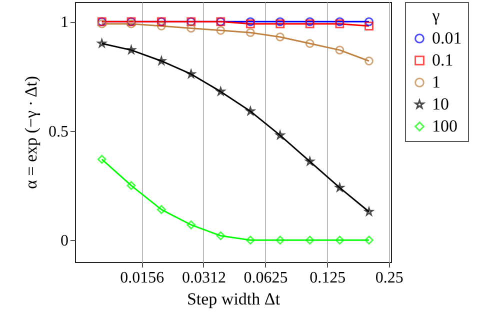 The height and width of the screenshot is (322, 501). What do you see at coordinates (233, 299) in the screenshot?
I see `x-axis-title: Step width Δt` at bounding box center [233, 299].